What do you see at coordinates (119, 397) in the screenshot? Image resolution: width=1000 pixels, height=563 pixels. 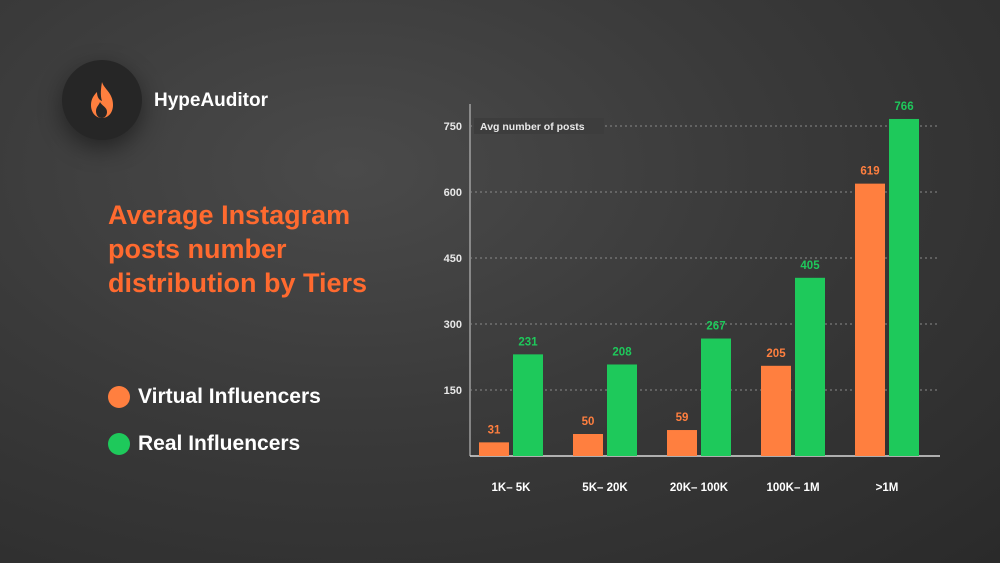 I see `legend-swatch-virtual` at bounding box center [119, 397].